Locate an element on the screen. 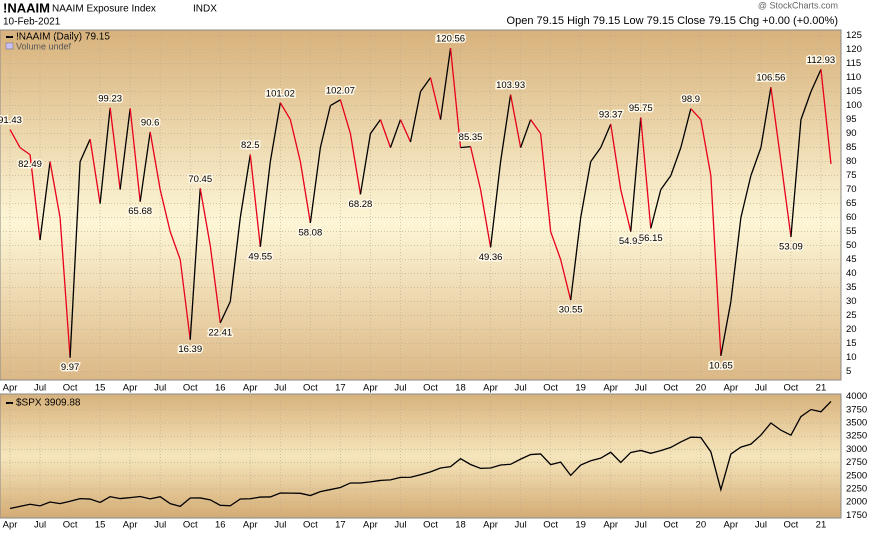 This screenshot has height=533, width=870. y-tick-label: 30 is located at coordinates (851, 301).